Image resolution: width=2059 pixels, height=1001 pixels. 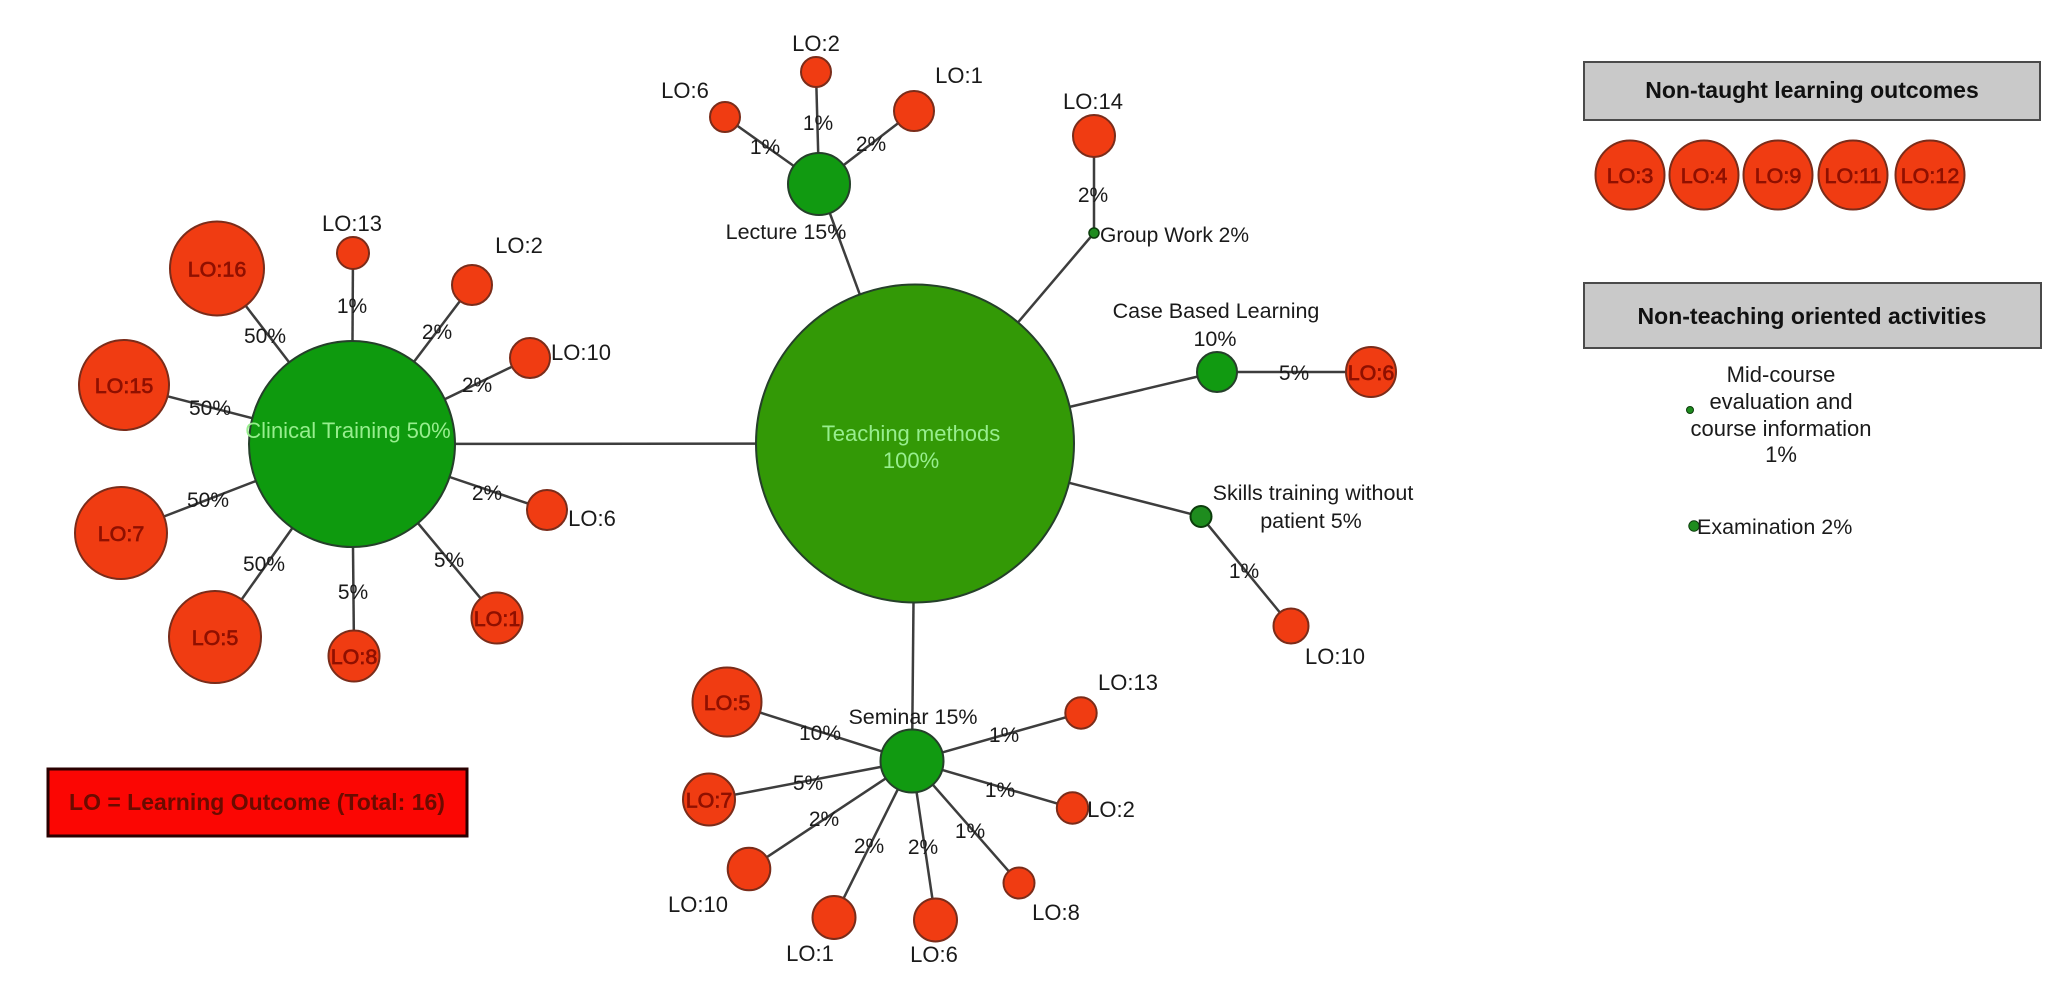 I want to click on svg-text: LO:4, so click(x=1704, y=176).